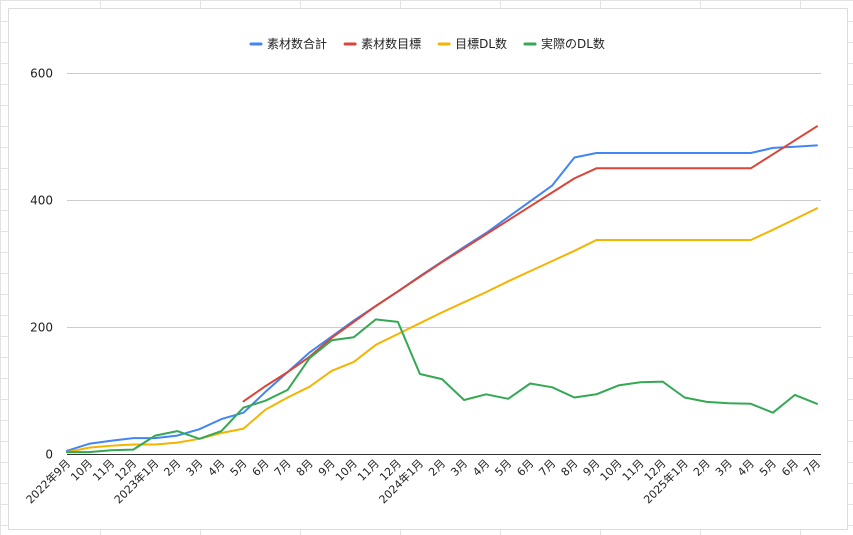 The image size is (853, 535). I want to click on legend-label: 素材数合計, so click(297, 43).